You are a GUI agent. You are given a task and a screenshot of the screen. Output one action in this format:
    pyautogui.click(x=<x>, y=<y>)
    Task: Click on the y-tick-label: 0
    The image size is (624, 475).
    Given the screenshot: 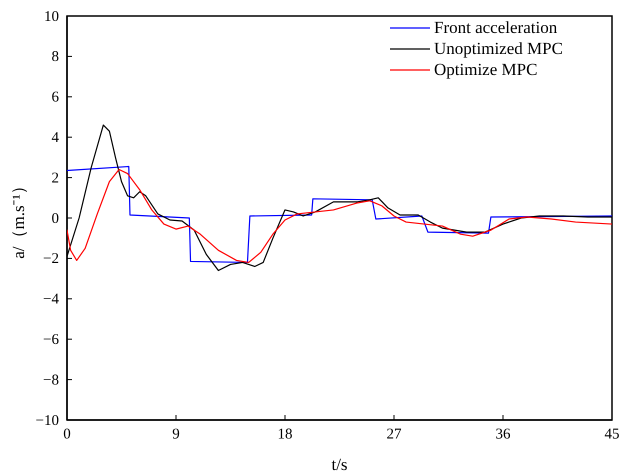 What is the action you would take?
    pyautogui.click(x=55, y=218)
    